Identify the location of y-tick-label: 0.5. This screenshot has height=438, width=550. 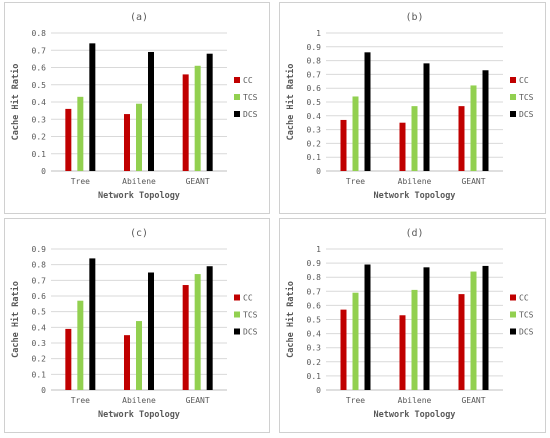
(314, 102).